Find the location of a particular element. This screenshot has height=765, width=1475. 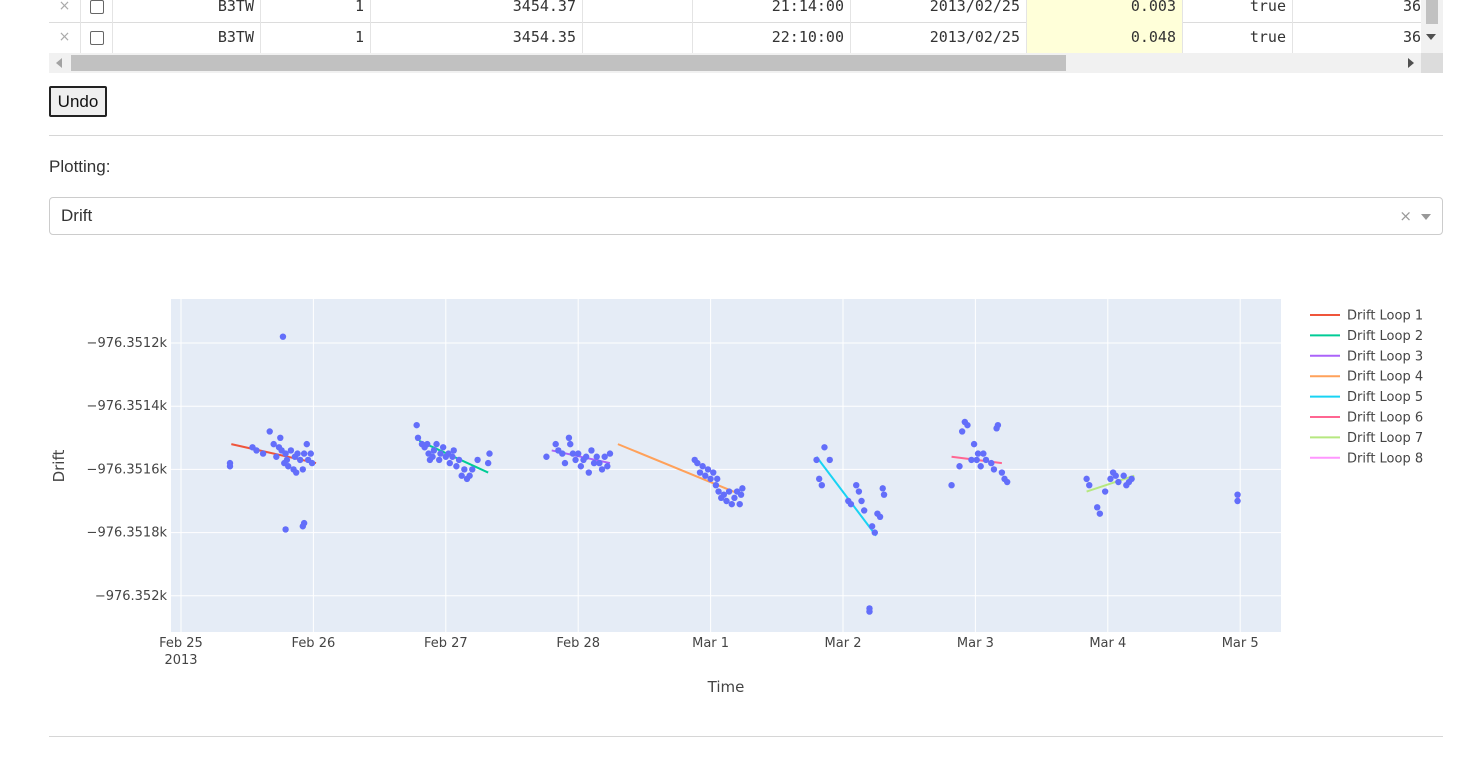

vertical-scrollbar is located at coordinates (1432, 26).